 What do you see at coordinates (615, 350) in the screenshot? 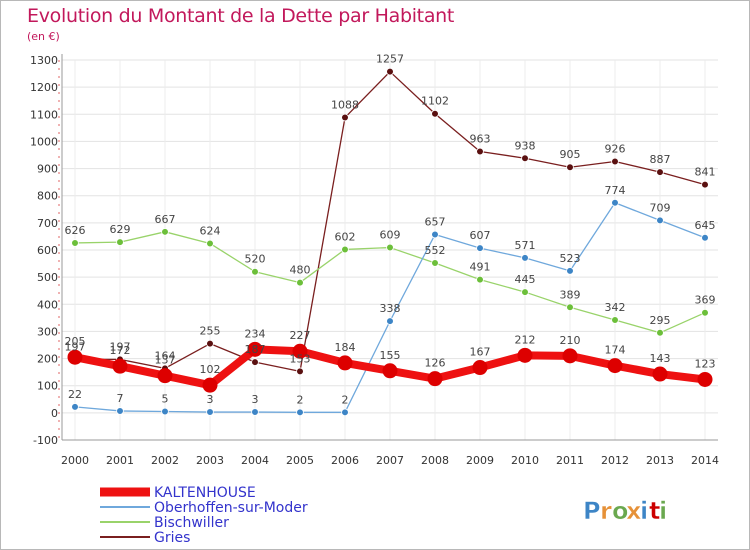
I see `data-label-kaltenhouse: 174` at bounding box center [615, 350].